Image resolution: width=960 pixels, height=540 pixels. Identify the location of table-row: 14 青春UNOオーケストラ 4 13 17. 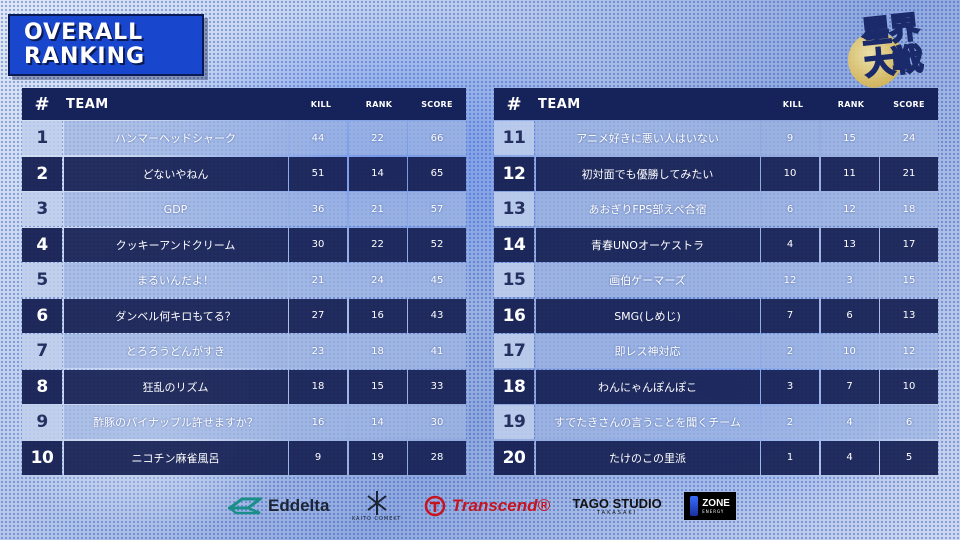
(716, 244).